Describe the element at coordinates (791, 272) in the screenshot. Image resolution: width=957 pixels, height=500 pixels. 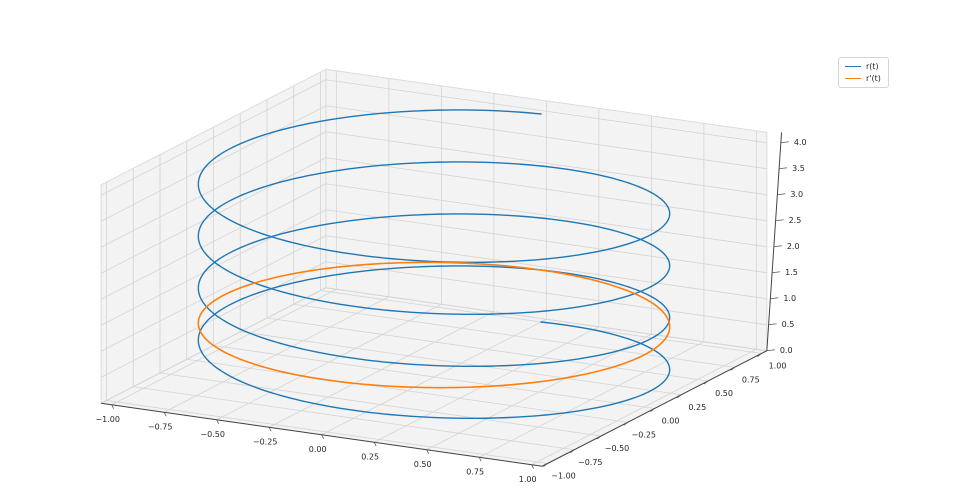
I see `z-tick-label: 1.5` at that location.